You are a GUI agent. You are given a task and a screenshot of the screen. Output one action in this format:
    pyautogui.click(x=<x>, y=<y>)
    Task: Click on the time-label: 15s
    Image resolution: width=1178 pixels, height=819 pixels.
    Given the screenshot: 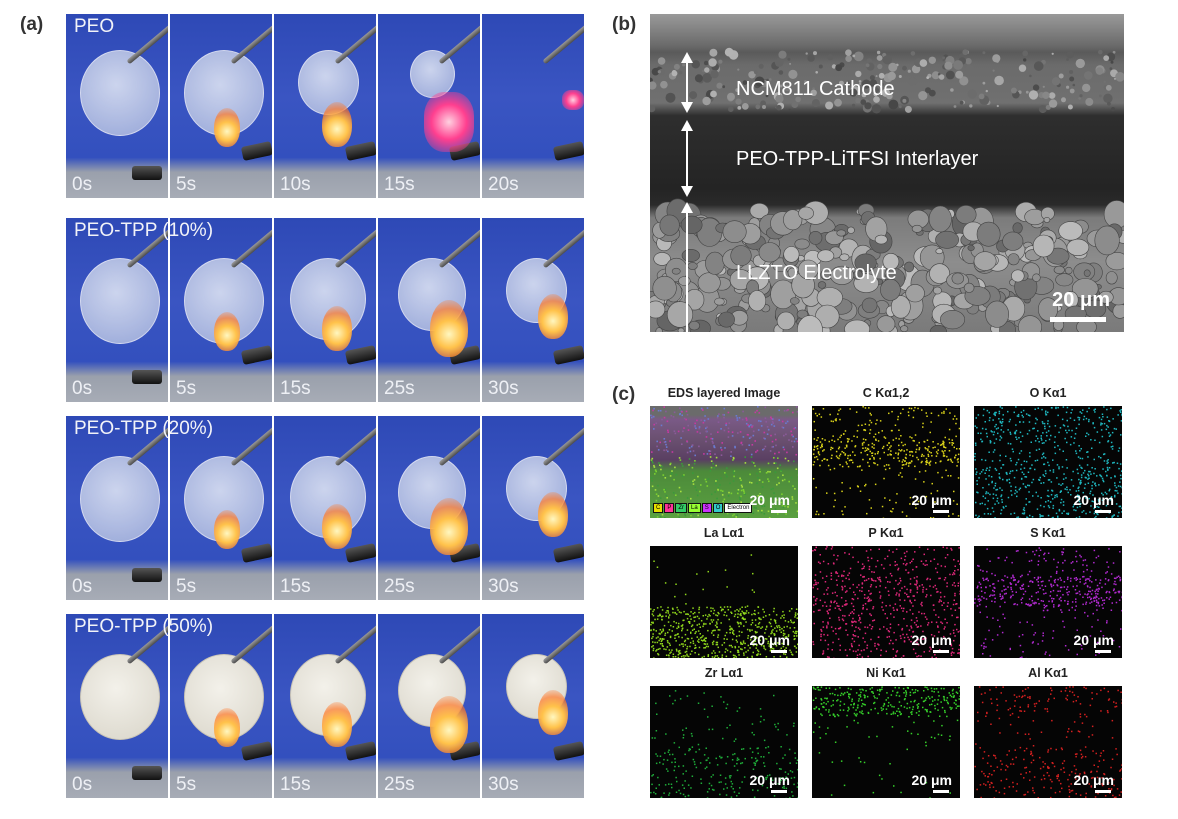 What is the action you would take?
    pyautogui.click(x=295, y=784)
    